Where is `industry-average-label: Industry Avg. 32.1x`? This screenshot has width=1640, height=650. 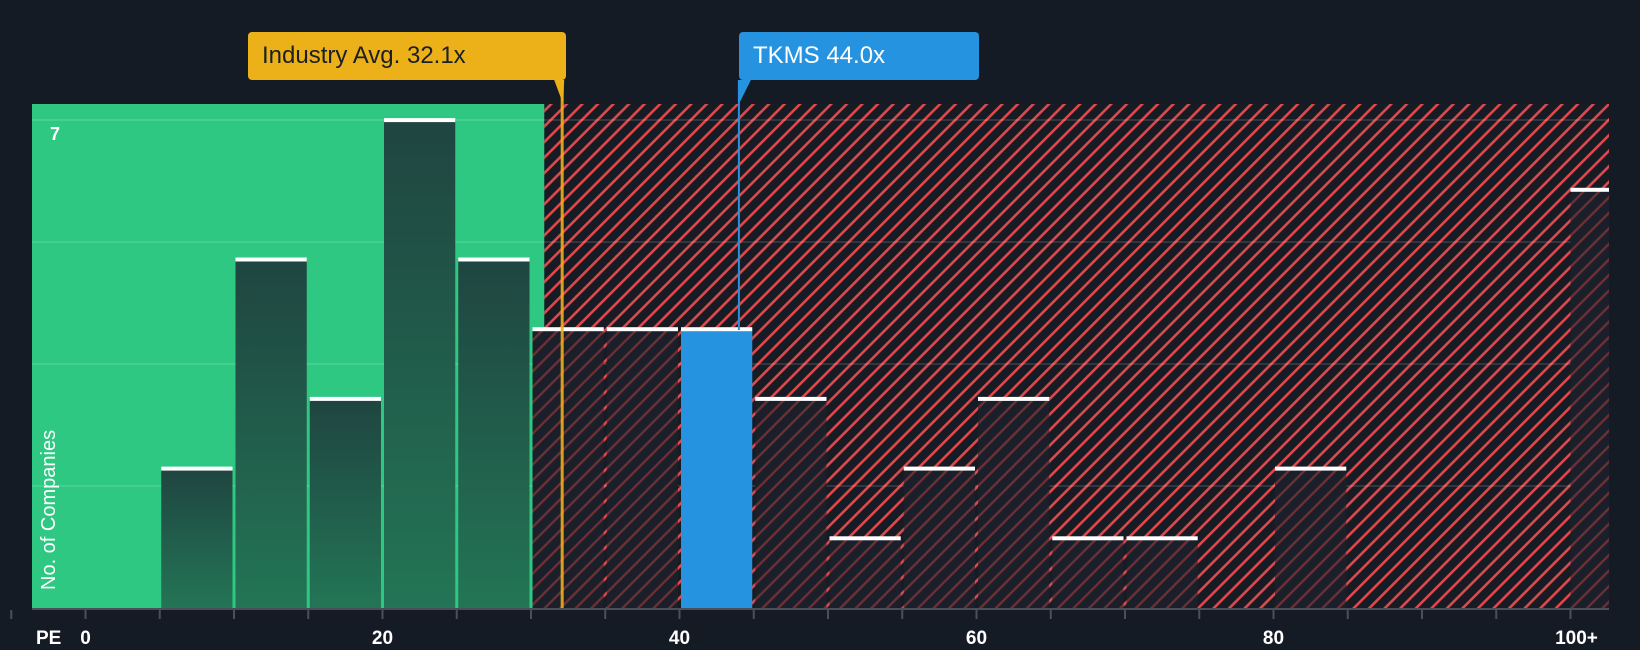 industry-average-label: Industry Avg. 32.1x is located at coordinates (407, 56).